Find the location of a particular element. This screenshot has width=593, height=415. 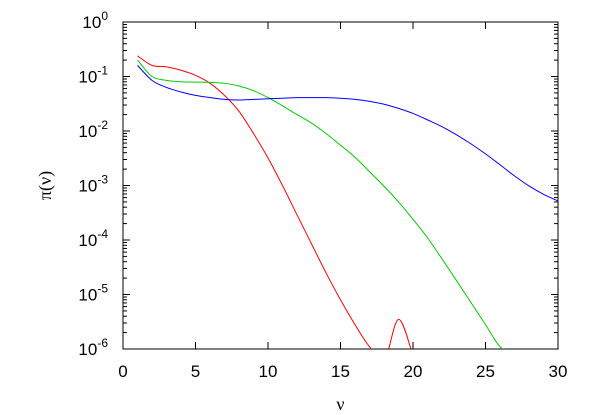

y-axis-label: π(ν) is located at coordinates (45, 185).